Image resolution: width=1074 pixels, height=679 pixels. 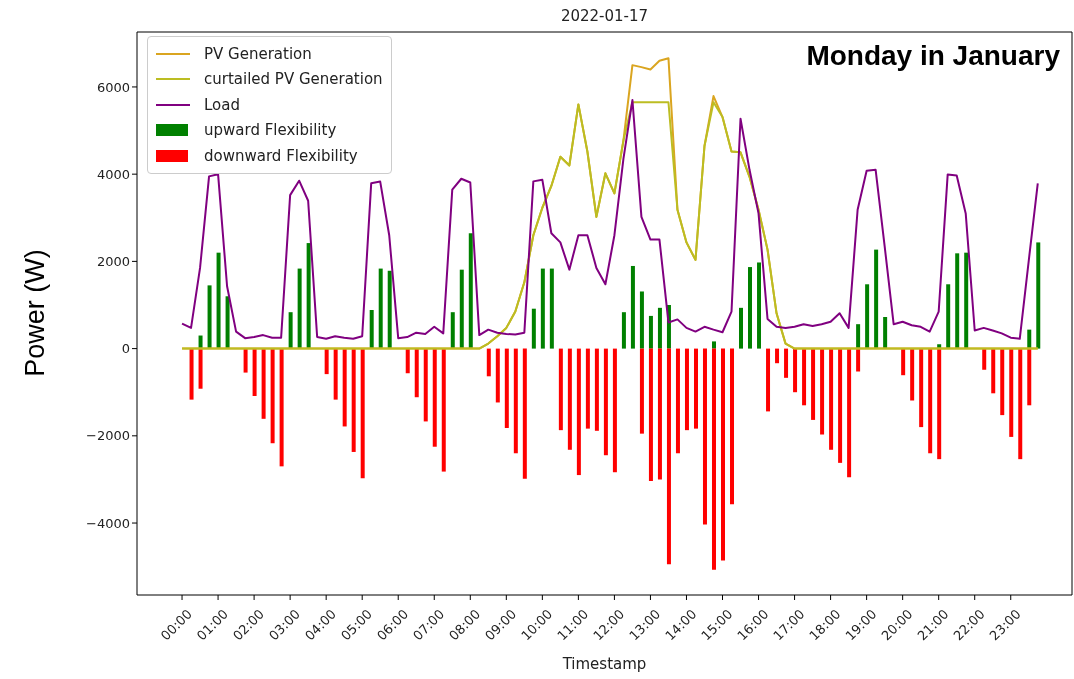 What do you see at coordinates (933, 56) in the screenshot?
I see `annotation: Monday in January` at bounding box center [933, 56].